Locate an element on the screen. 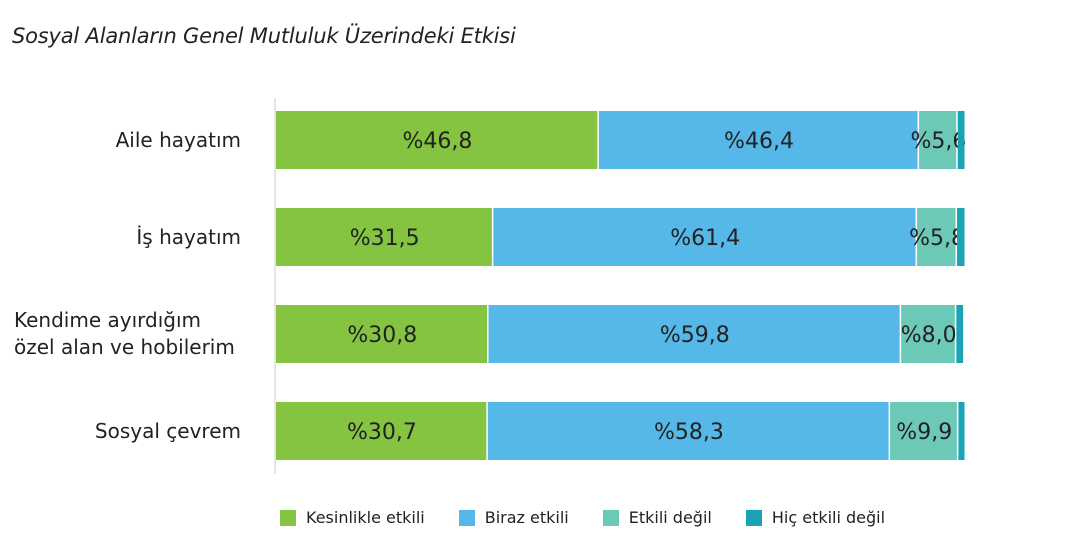  legend-item-biraz-etkili: Biraz etkili is located at coordinates (513, 517).